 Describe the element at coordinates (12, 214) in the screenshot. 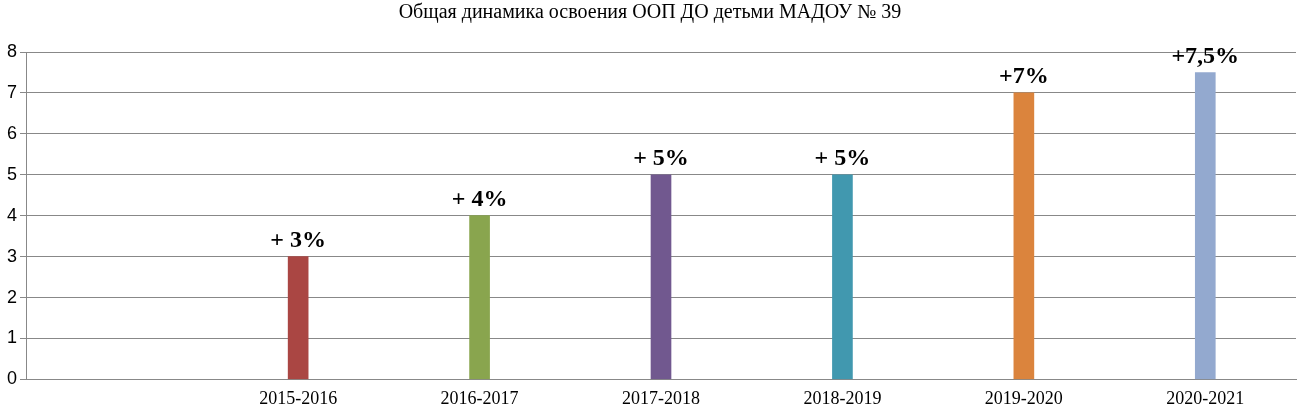

I see `y-tick-label: 4` at that location.